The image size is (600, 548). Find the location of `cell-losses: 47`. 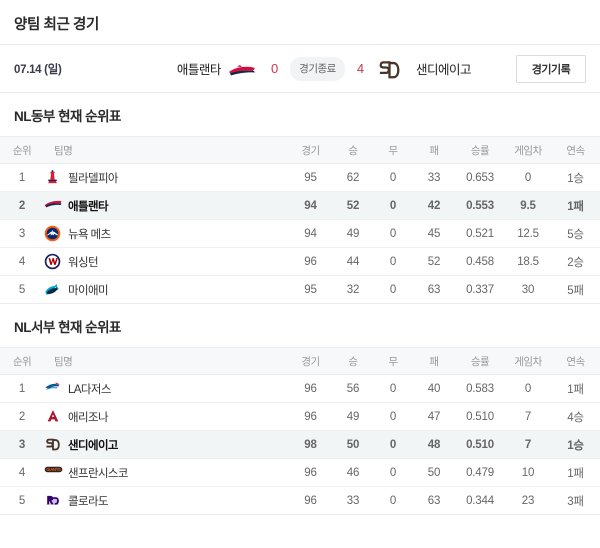

cell-losses: 47 is located at coordinates (434, 416).